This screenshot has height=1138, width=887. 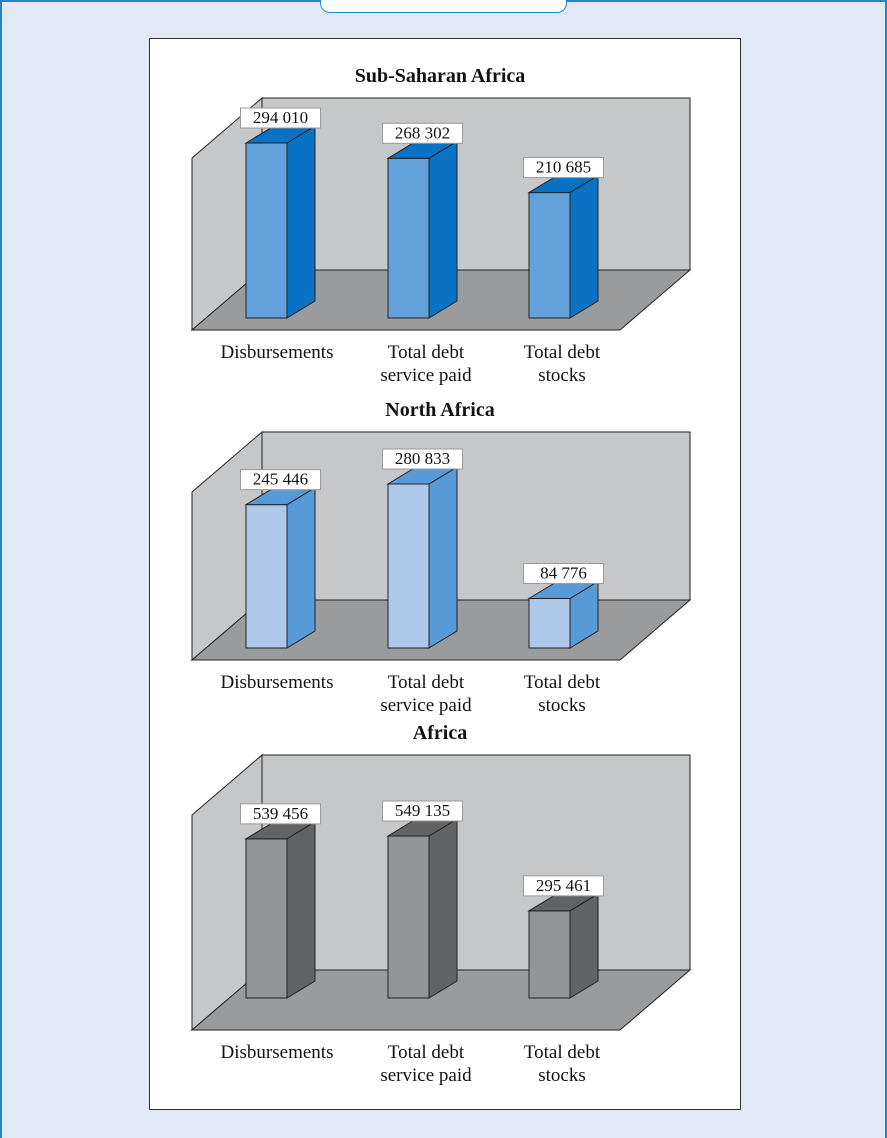 I want to click on data-label: 84 776, so click(x=563, y=572).